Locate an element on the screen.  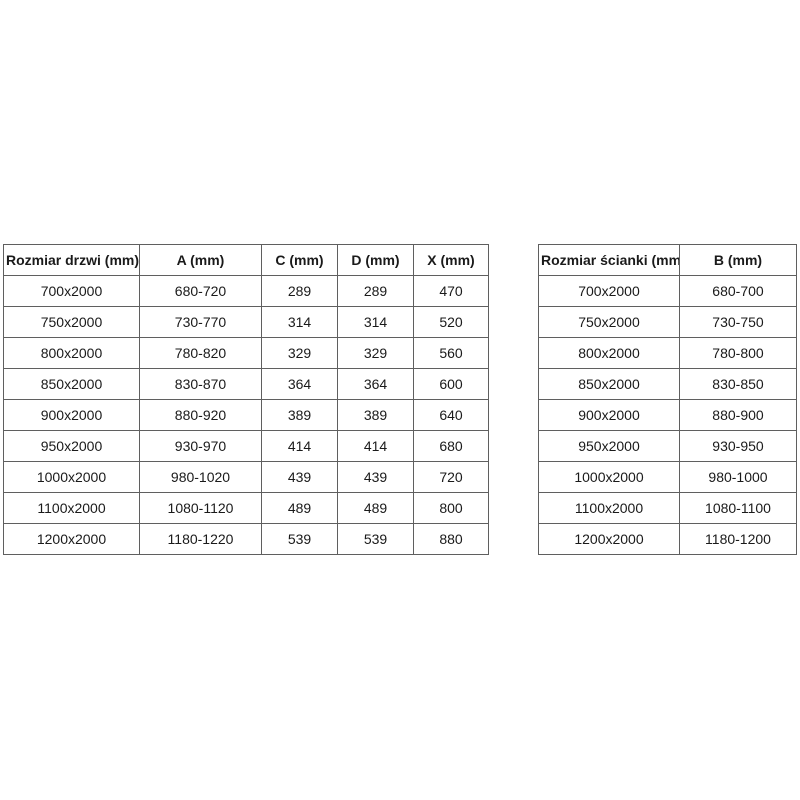
table-row: 800x2000 780-800 is located at coordinates (667, 353).